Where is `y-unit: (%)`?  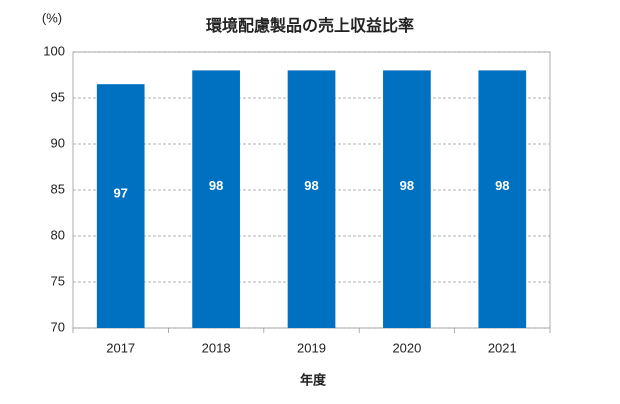 y-unit: (%) is located at coordinates (52, 17).